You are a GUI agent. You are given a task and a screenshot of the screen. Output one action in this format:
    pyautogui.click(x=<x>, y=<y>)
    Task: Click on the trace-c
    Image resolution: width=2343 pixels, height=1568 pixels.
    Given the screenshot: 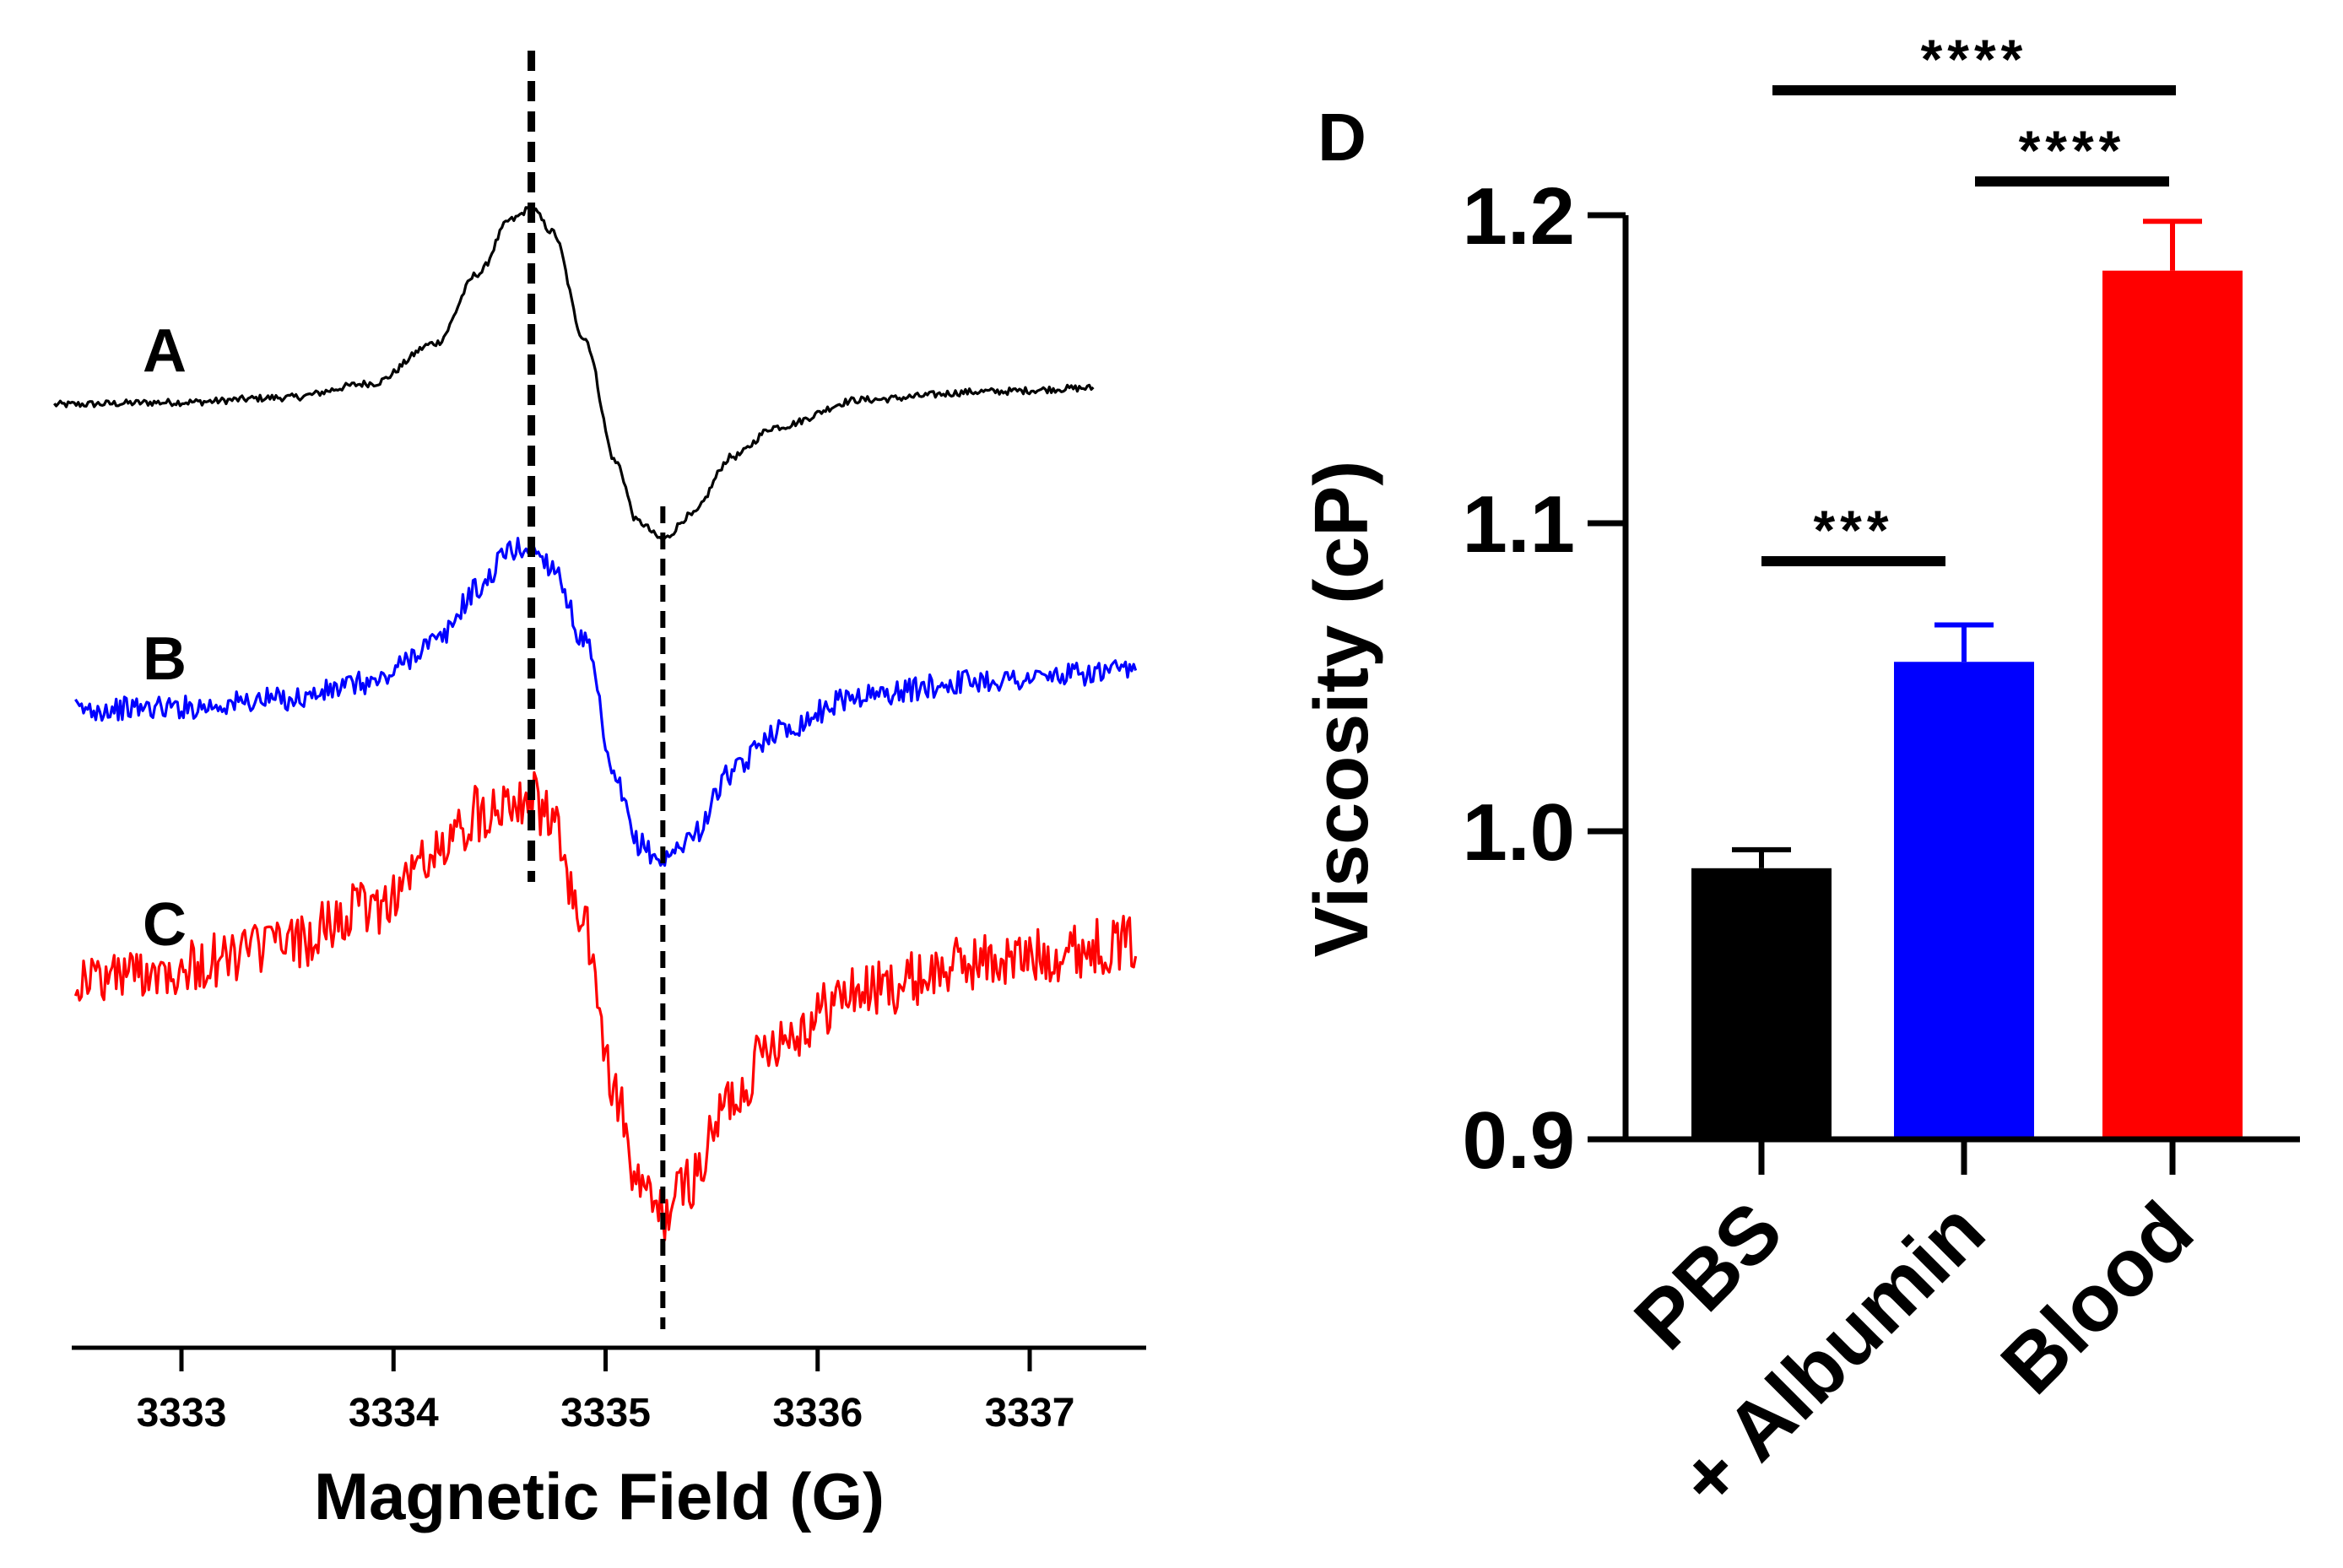 What is the action you would take?
    pyautogui.click(x=605, y=1005)
    